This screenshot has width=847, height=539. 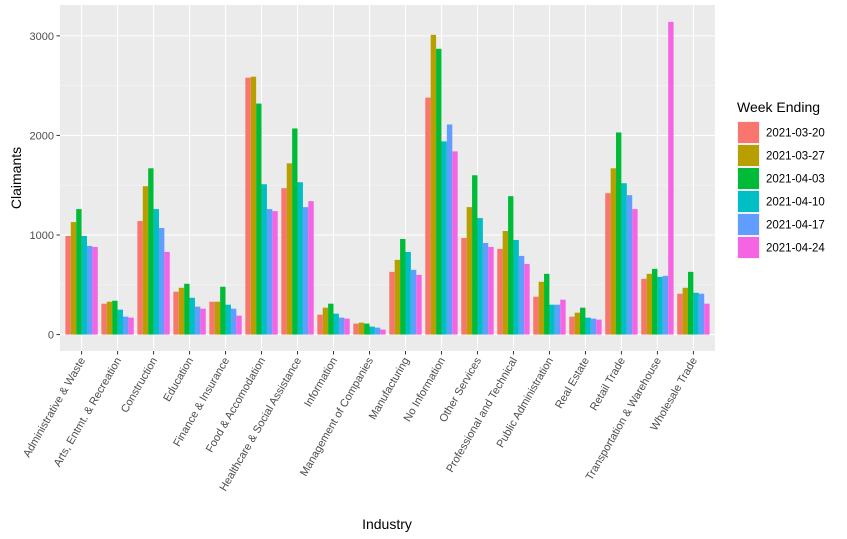 I want to click on y-tick-label: 1000, so click(x=42, y=236).